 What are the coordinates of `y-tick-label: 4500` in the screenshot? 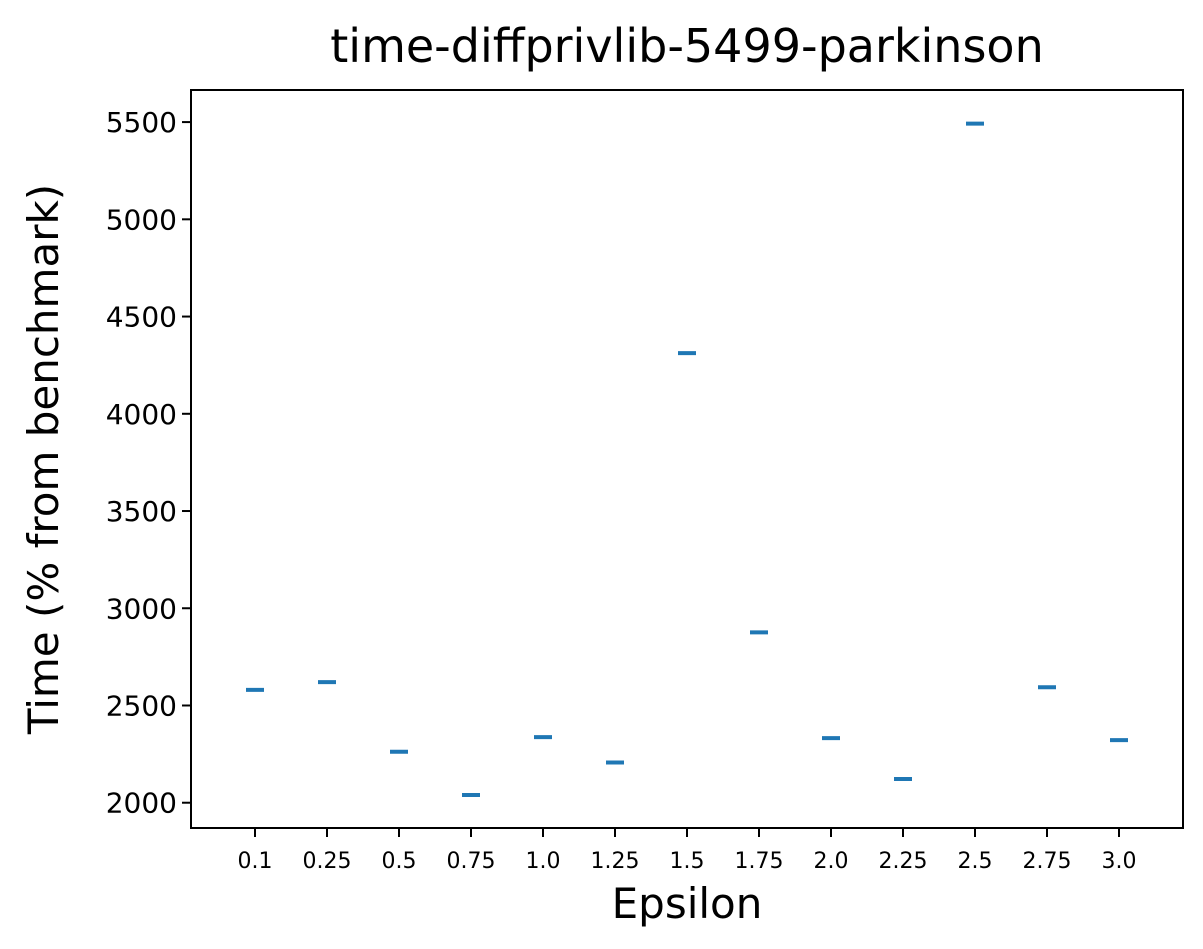 It's located at (141, 317).